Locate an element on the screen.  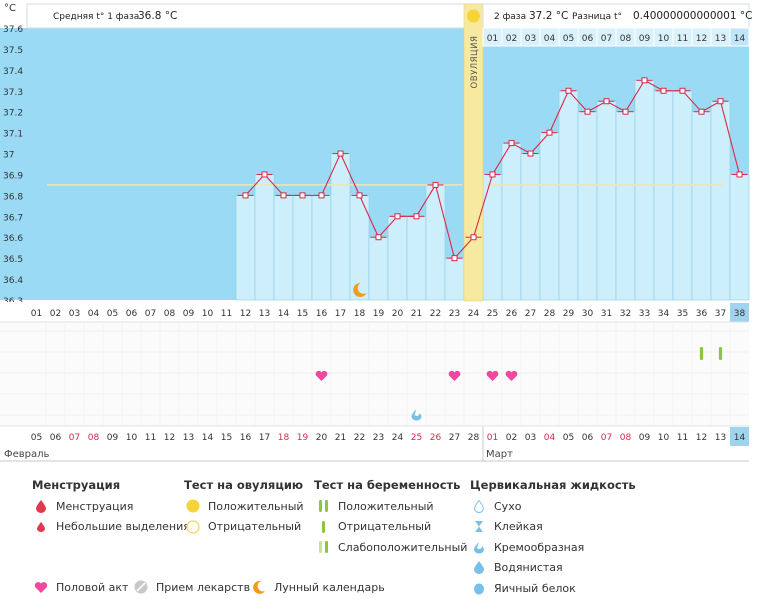
legend-ov-positive-item: Положительный is located at coordinates (244, 506).